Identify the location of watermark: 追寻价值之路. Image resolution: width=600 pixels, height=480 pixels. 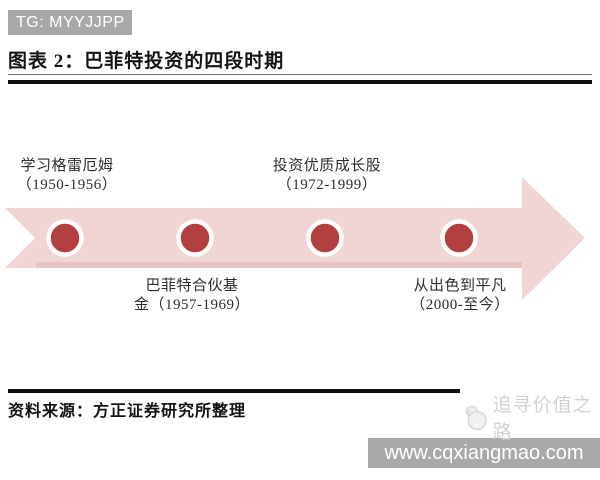
(531, 417).